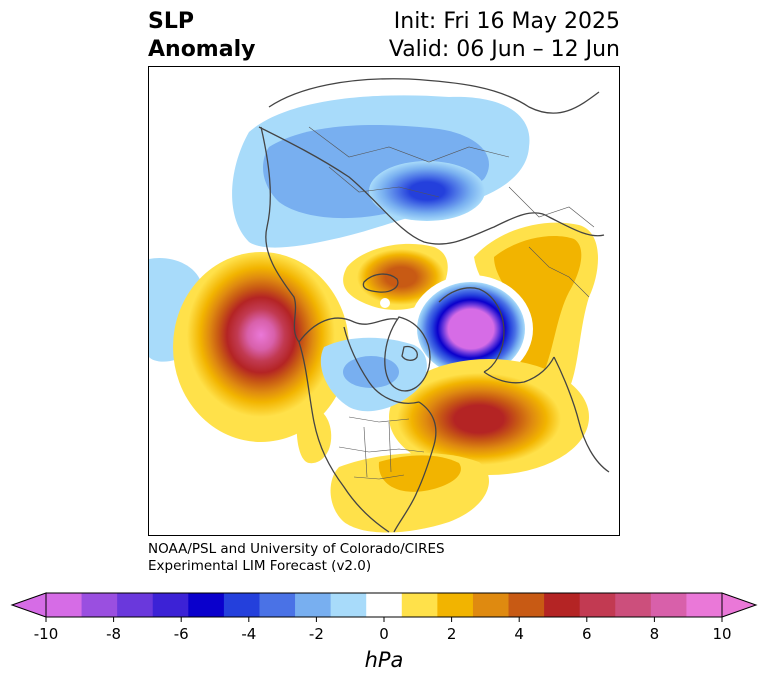 Image resolution: width=768 pixels, height=686 pixels. Describe the element at coordinates (479, 419) in the screenshot. I see `anomaly-north-atlantic` at that location.